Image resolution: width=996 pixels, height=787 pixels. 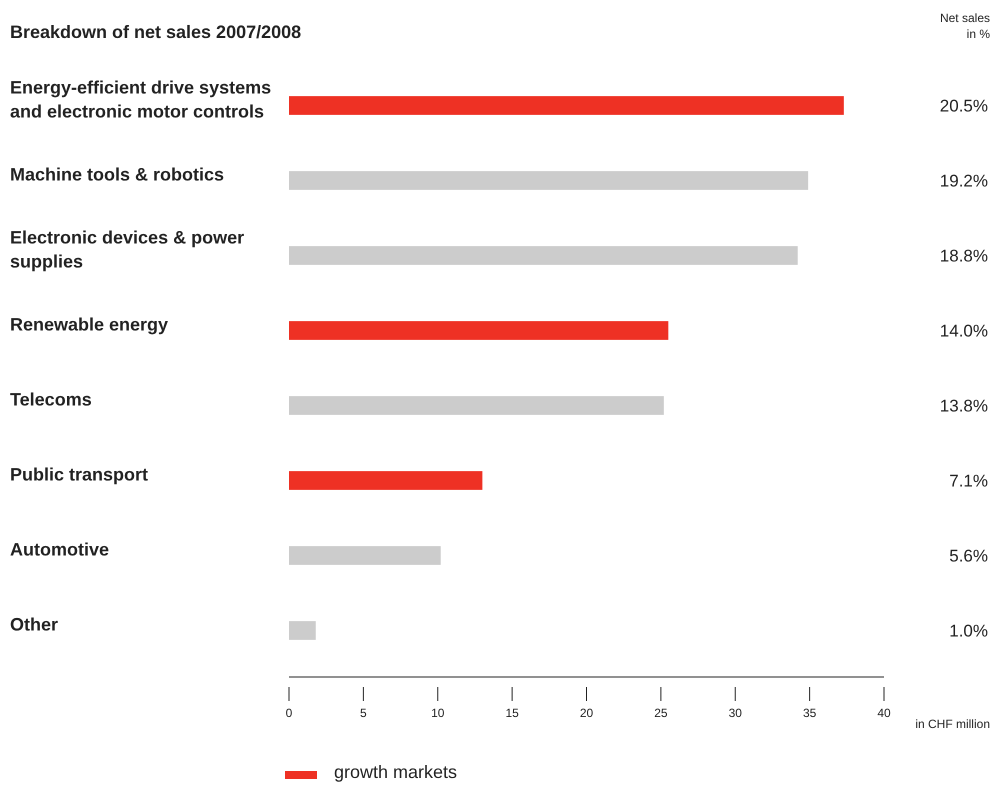 What do you see at coordinates (127, 250) in the screenshot?
I see `y-tick-label: Electronic devices & power supplies` at bounding box center [127, 250].